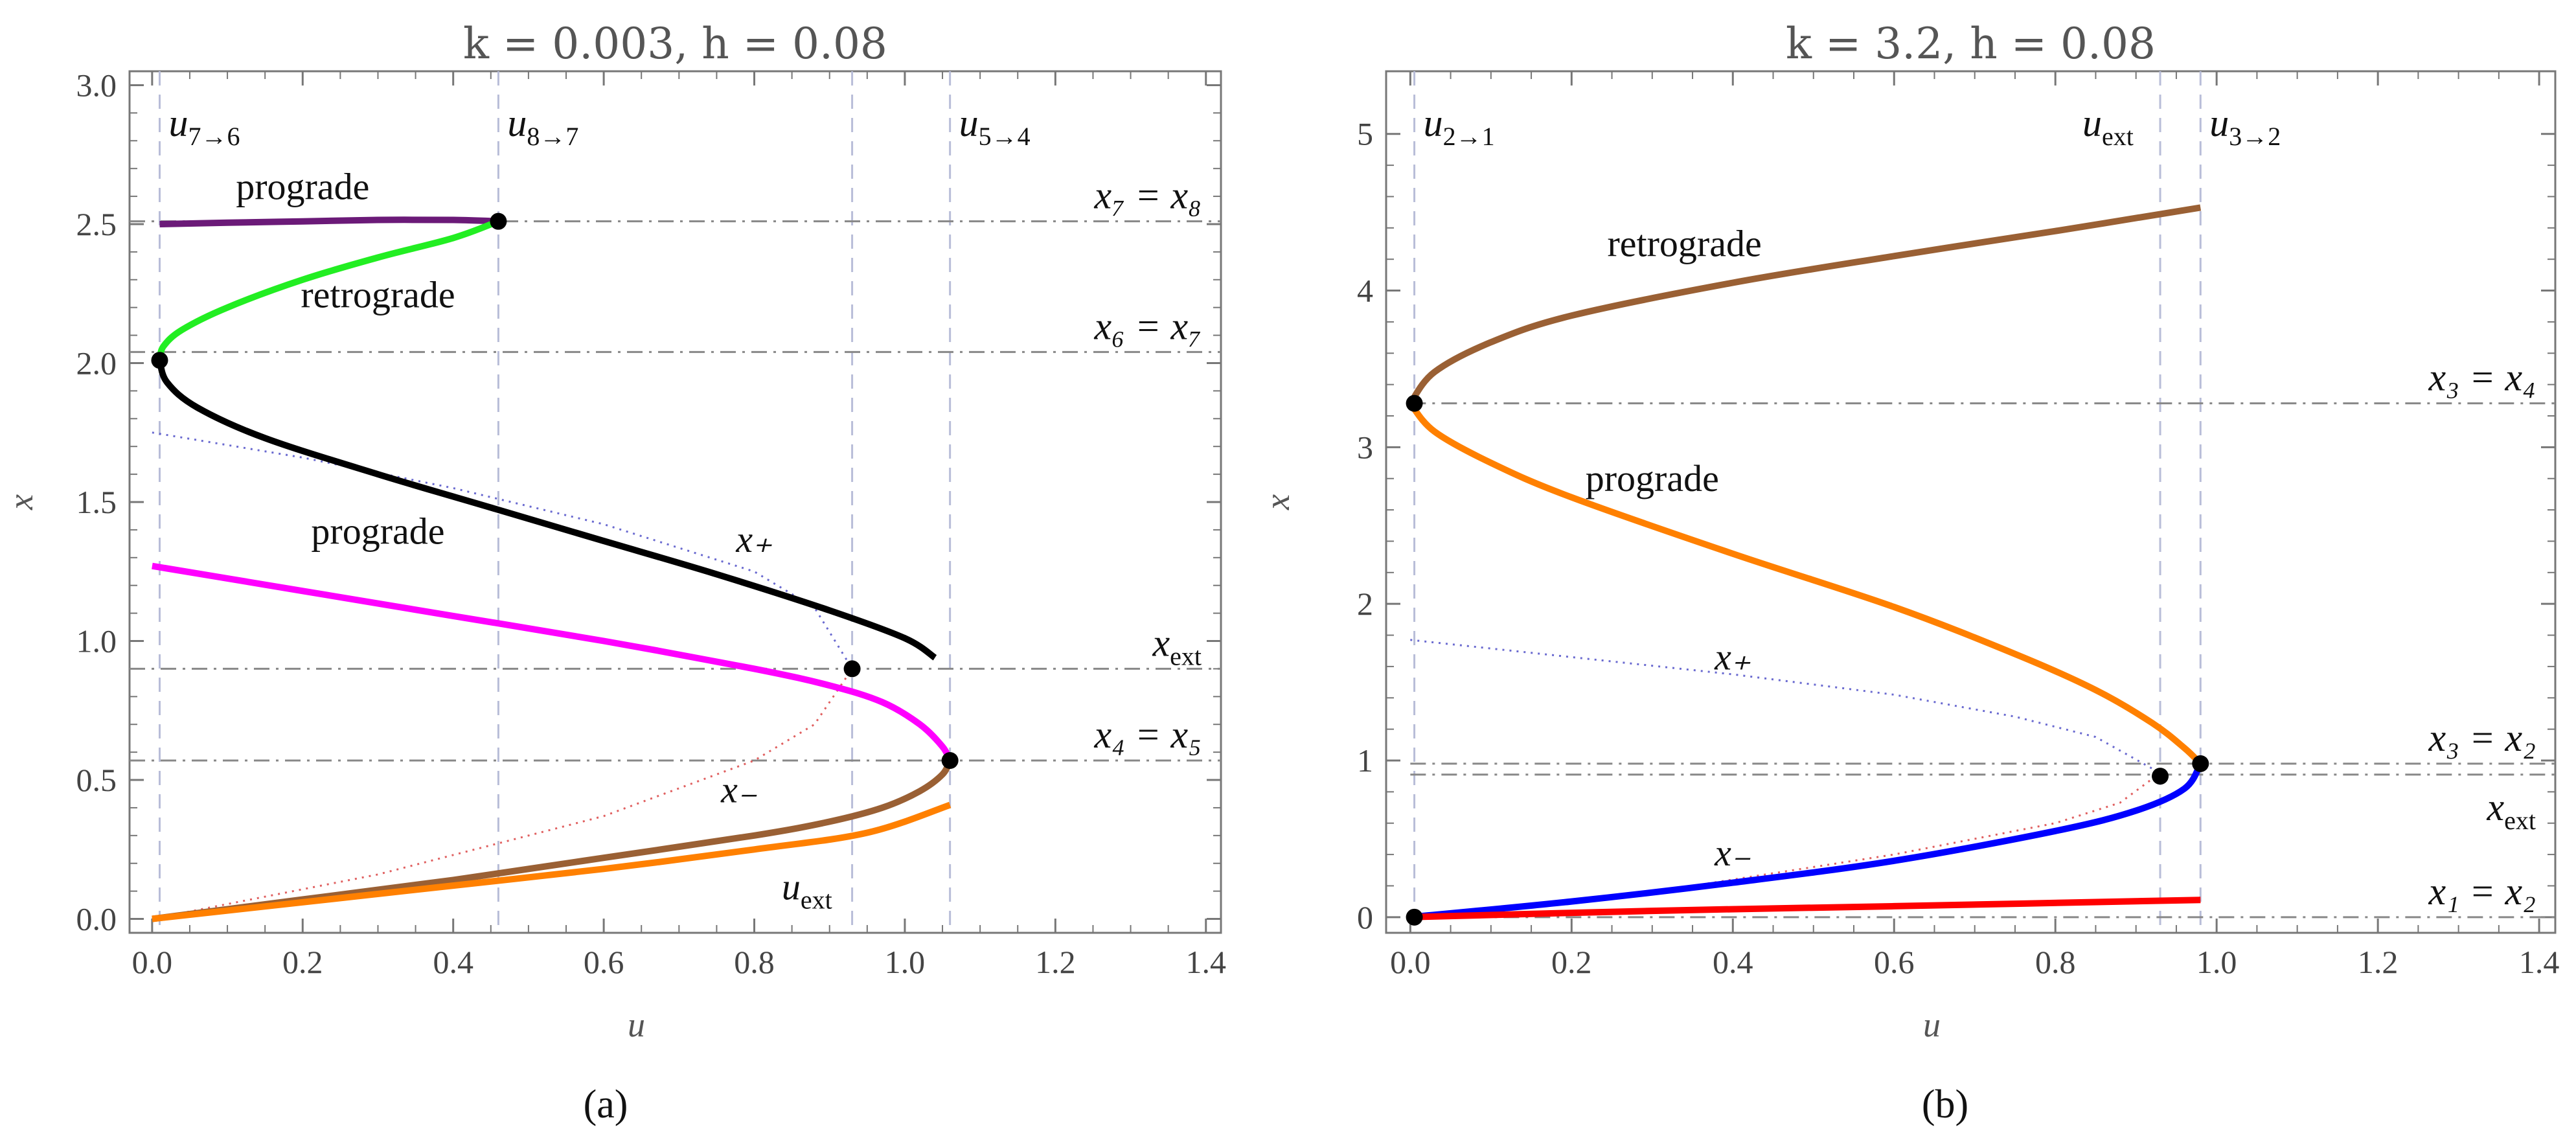 The width and height of the screenshot is (2576, 1144). Describe the element at coordinates (96, 641) in the screenshot. I see `y-tick-label: 1.0` at that location.